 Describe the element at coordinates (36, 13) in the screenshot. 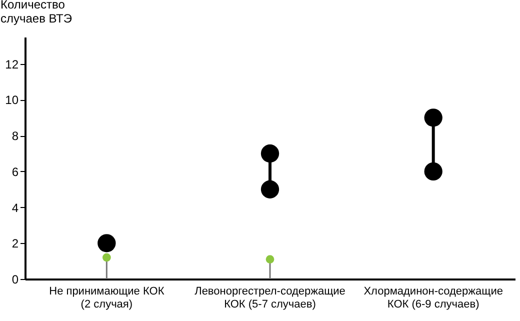

I see `y-axis-title: Количество случаев ВТЭ` at that location.